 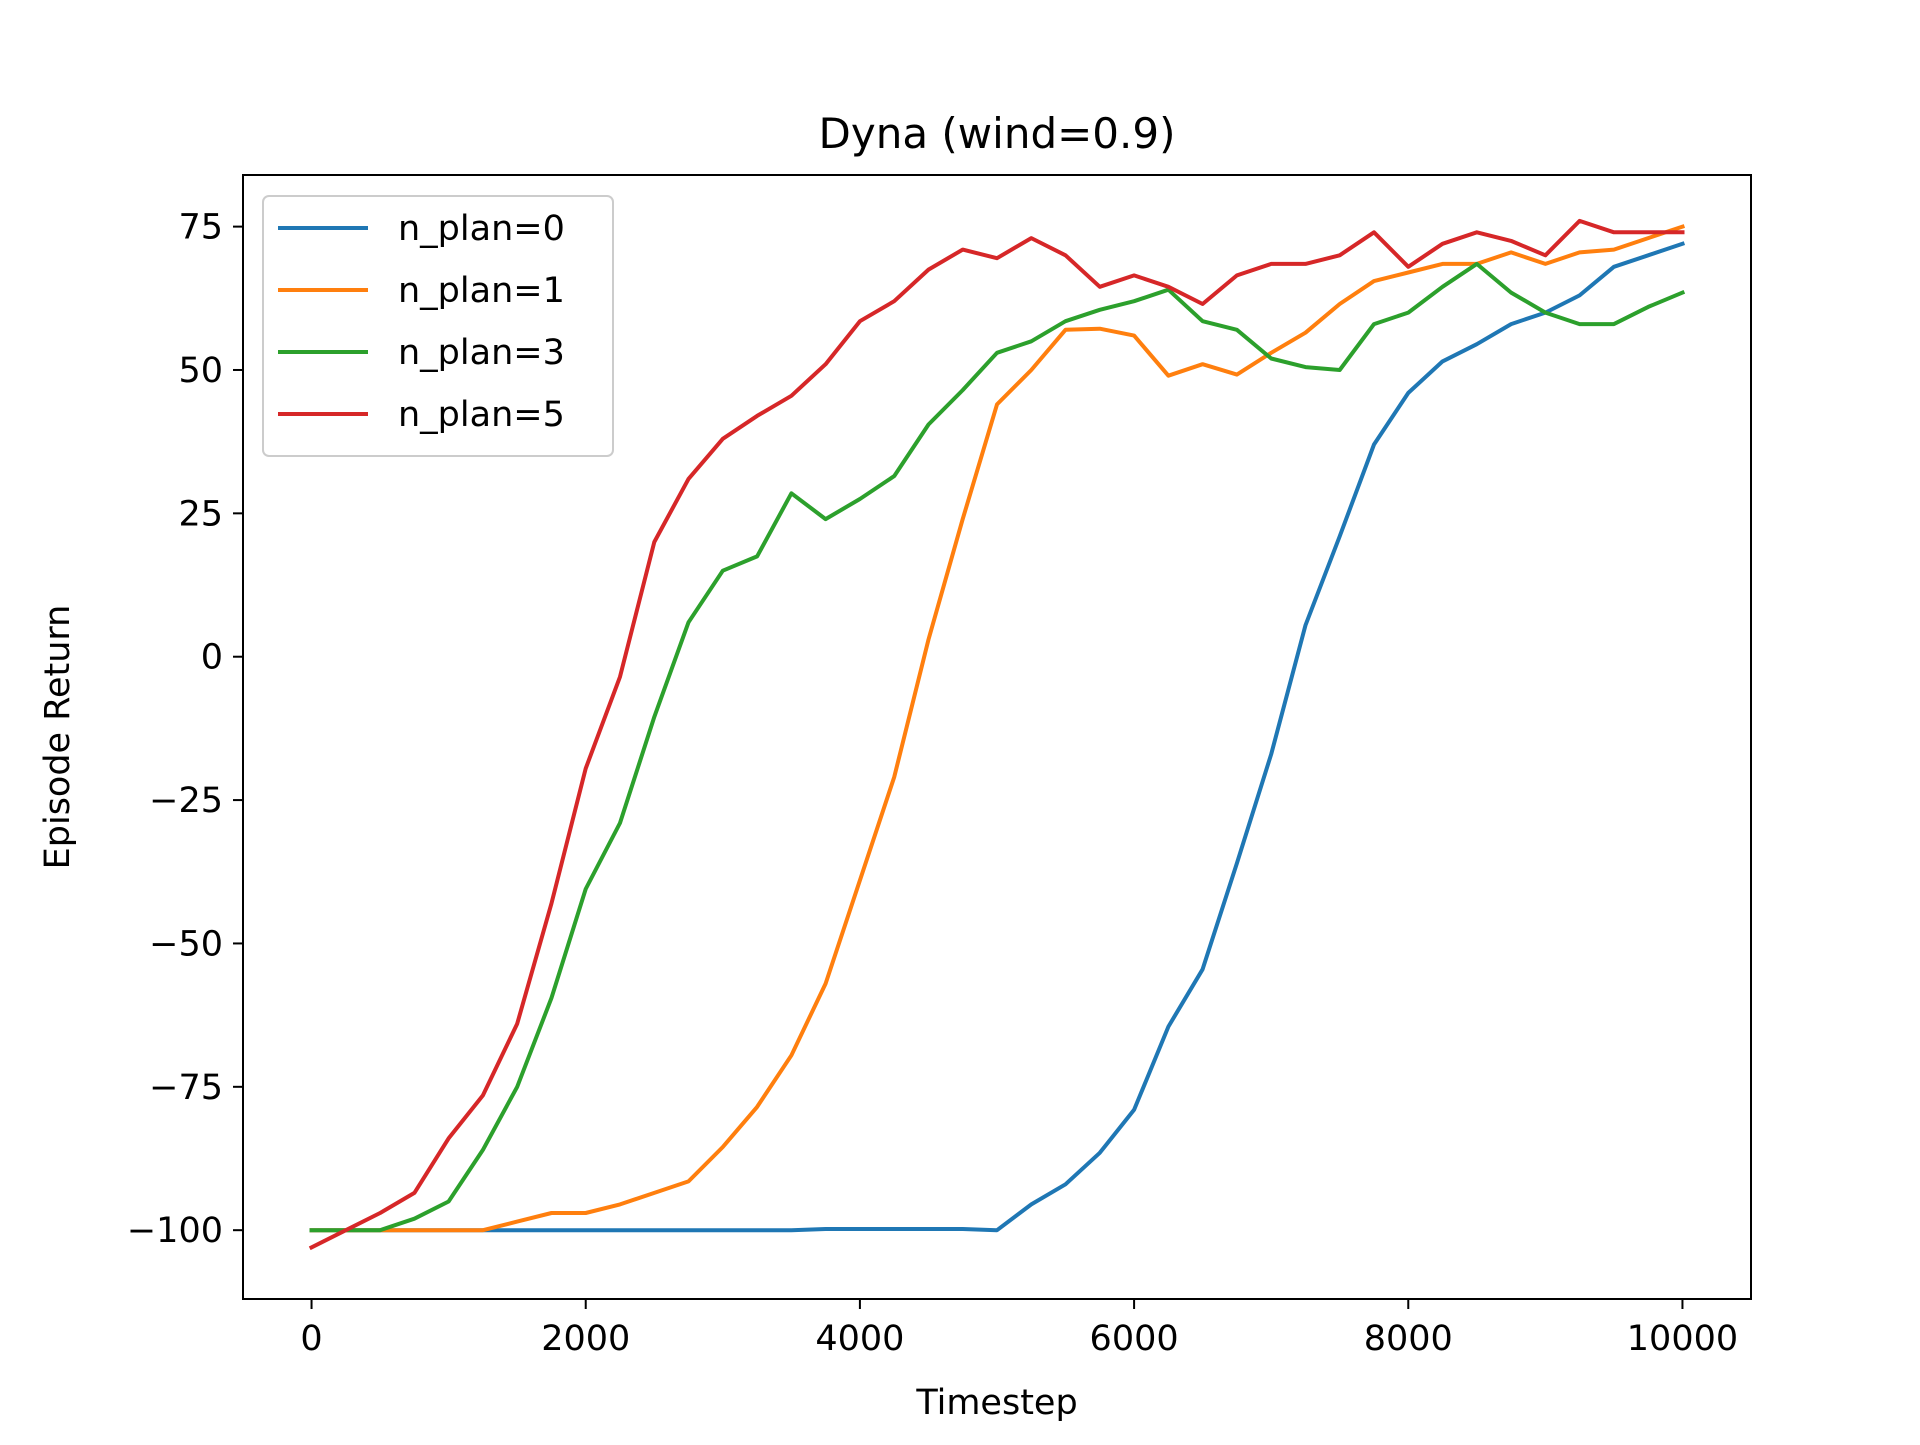 What do you see at coordinates (185, 729) in the screenshot?
I see `y-axis: −100 −75 −50 −25 0 25 50 75` at bounding box center [185, 729].